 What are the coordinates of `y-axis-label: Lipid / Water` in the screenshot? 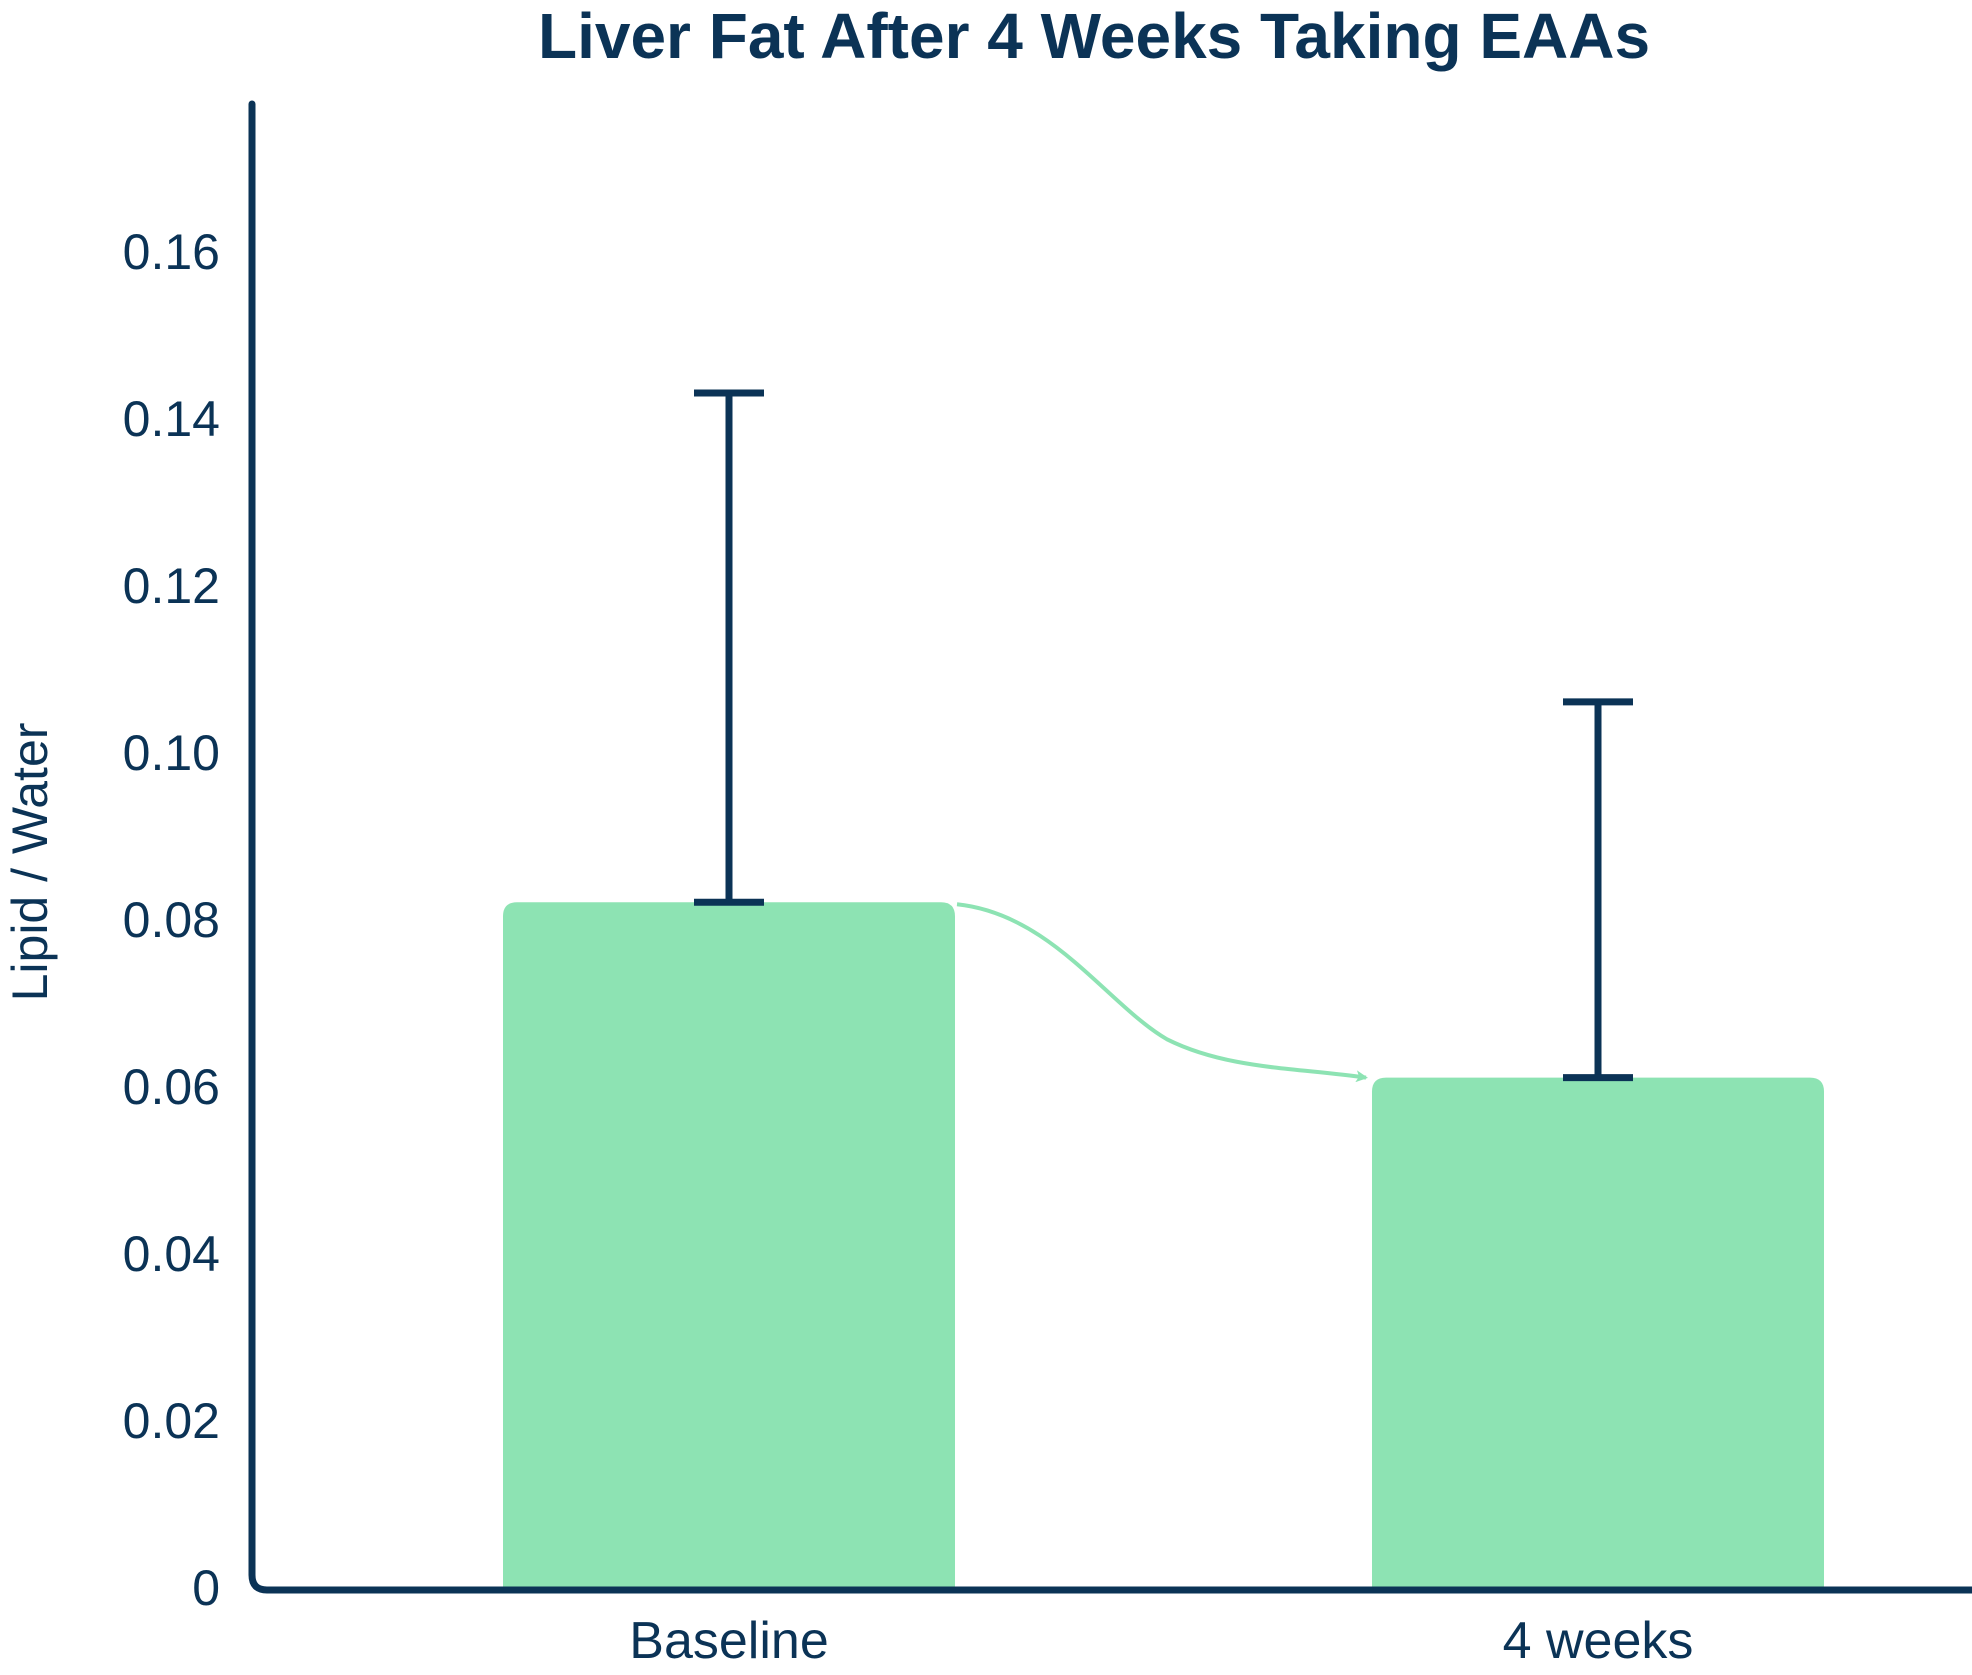 It's located at (30, 862).